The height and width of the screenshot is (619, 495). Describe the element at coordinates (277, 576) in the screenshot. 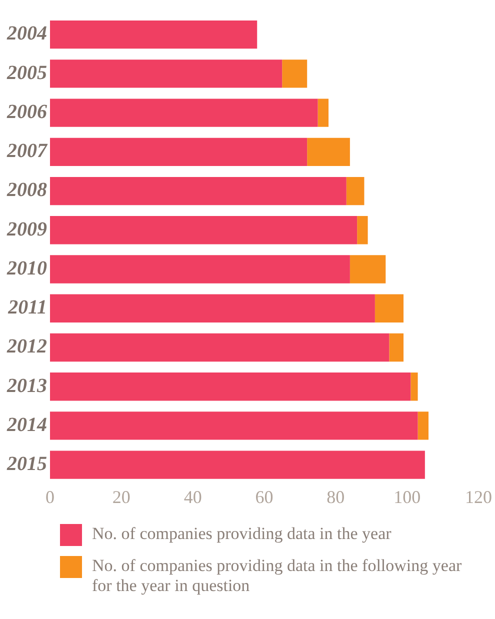

I see `legend-label: No. of companies providing data in the following year for the year in question` at that location.